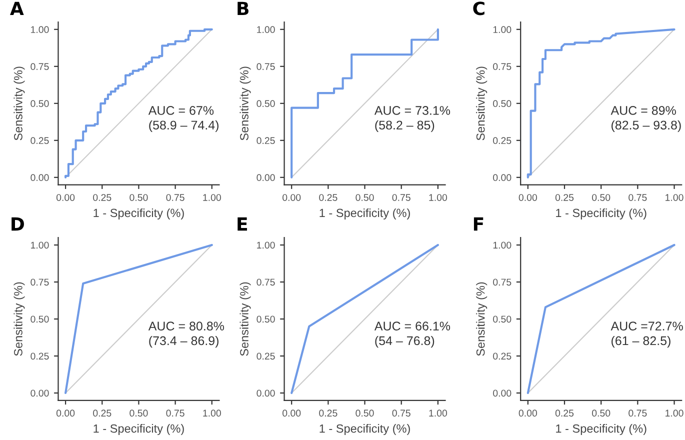 Image resolution: width=685 pixels, height=440 pixels. Describe the element at coordinates (478, 9) in the screenshot. I see `chart-title: C` at that location.